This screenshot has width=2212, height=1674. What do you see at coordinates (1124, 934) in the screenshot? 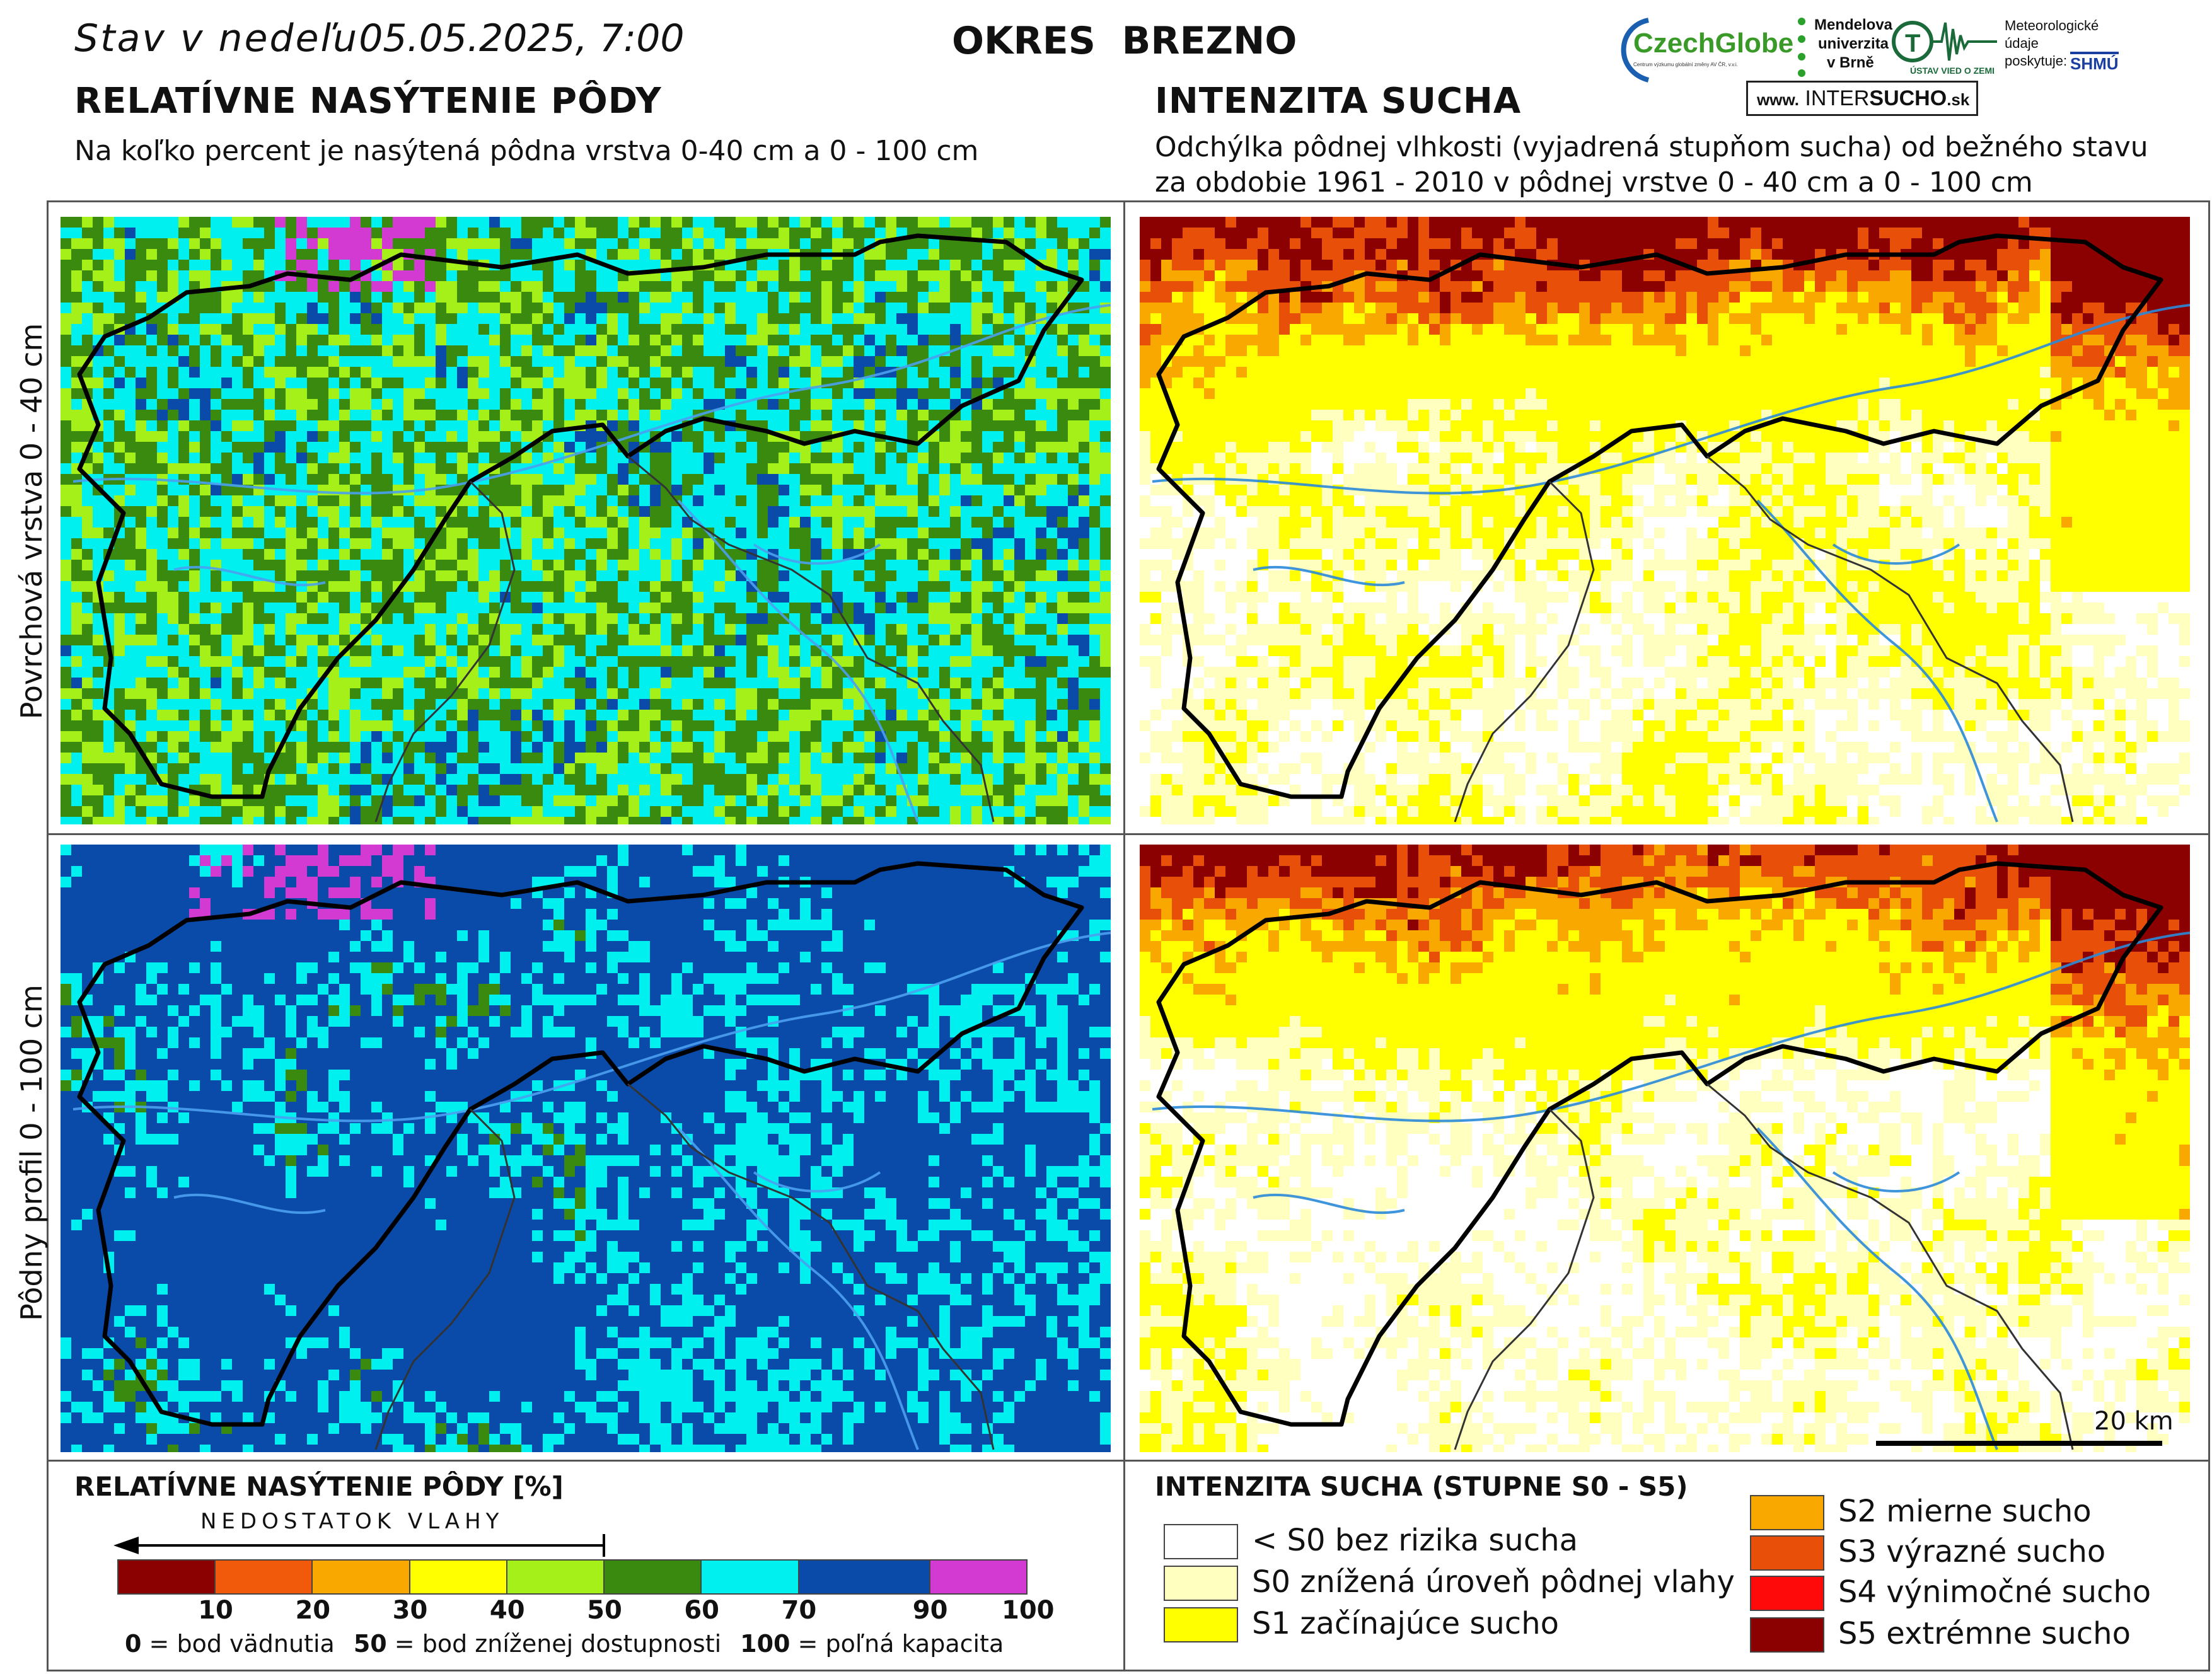
I see `frame-divider-vertical` at bounding box center [1124, 934].